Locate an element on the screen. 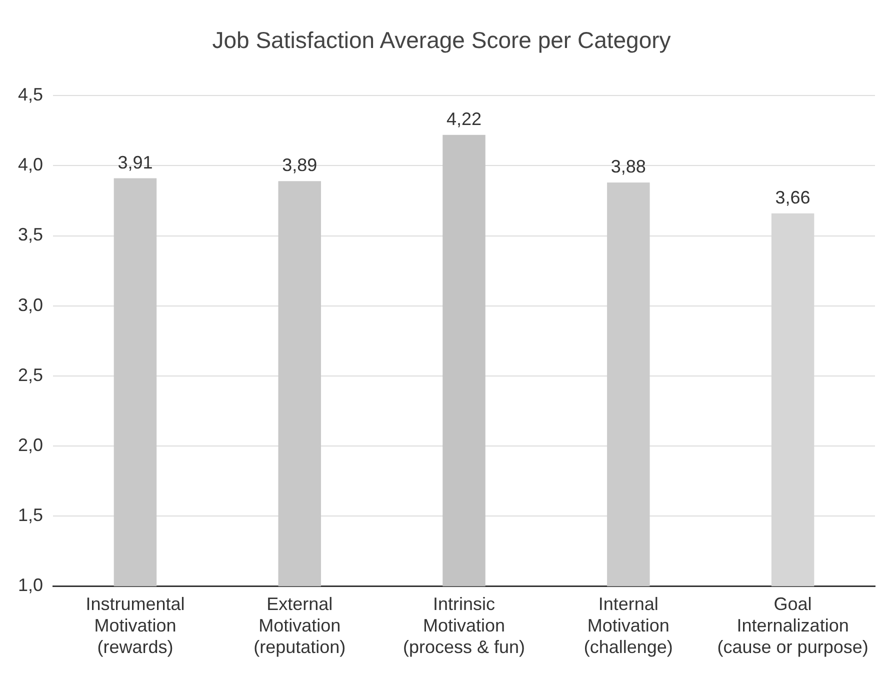 The image size is (893, 675). y-tick-label: 4,0 is located at coordinates (31, 164).